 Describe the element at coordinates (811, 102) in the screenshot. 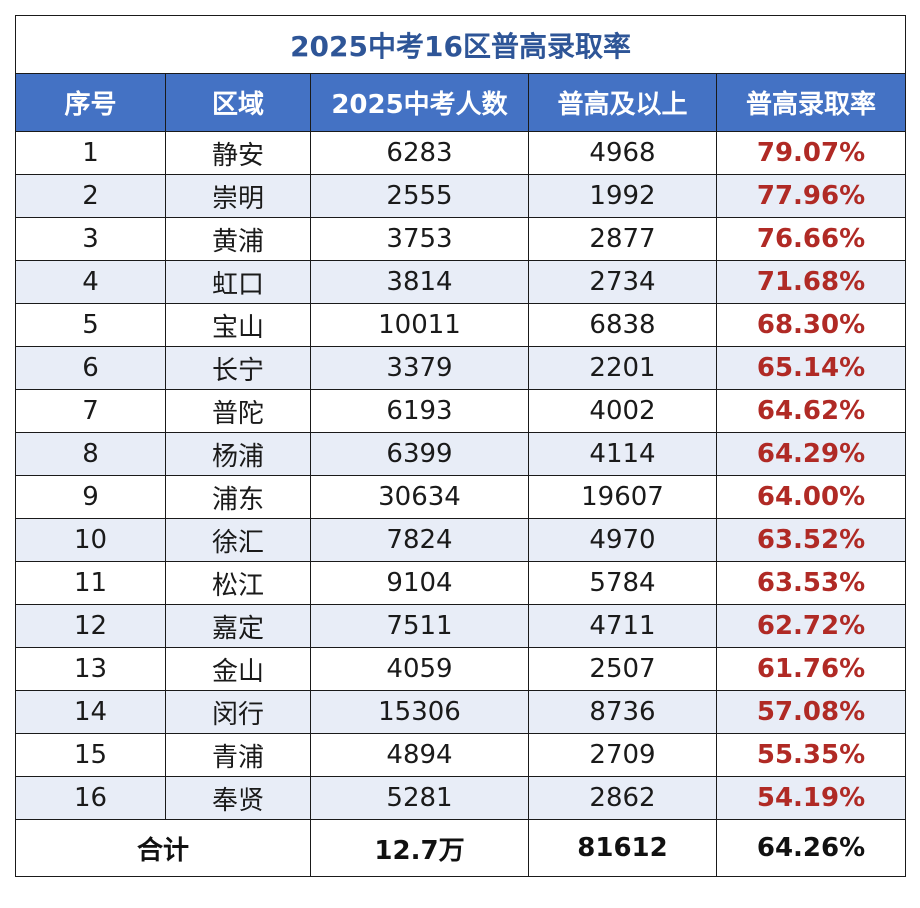

I see `col-header-rate: 普高录取率` at that location.